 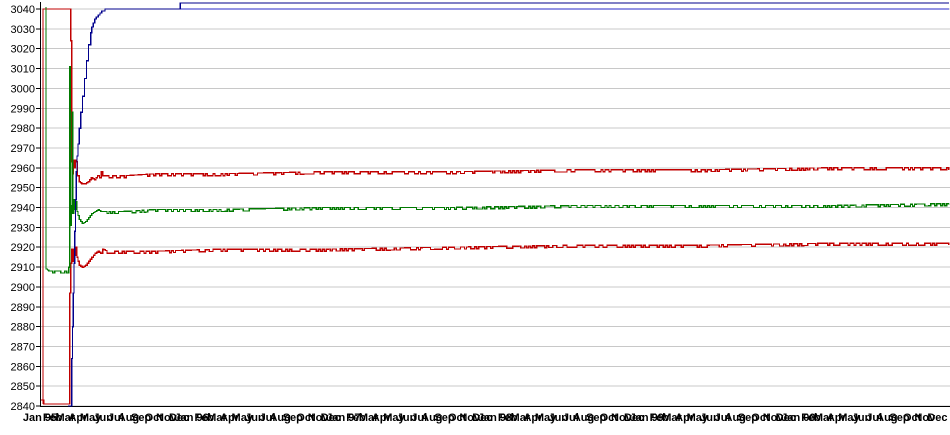 What do you see at coordinates (23, 30) in the screenshot?
I see `y-axis-label: 3030` at bounding box center [23, 30].